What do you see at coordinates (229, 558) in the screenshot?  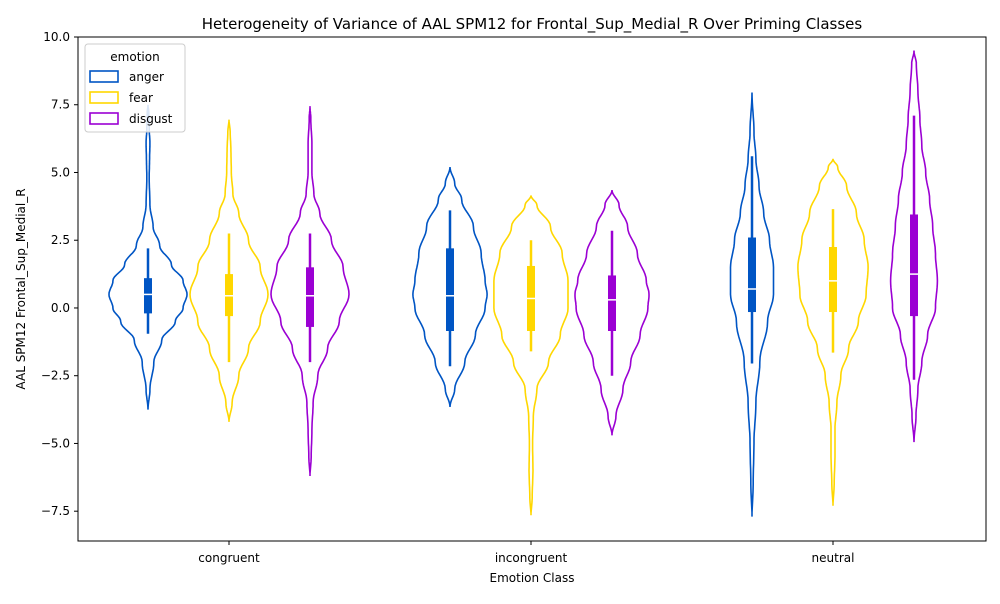 I see `x-tick-label: congruent` at bounding box center [229, 558].